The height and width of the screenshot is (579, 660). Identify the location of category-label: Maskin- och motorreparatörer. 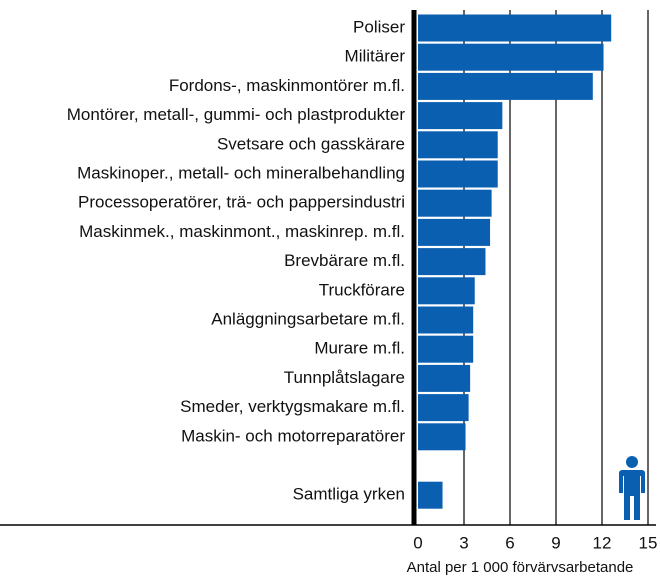
(293, 435).